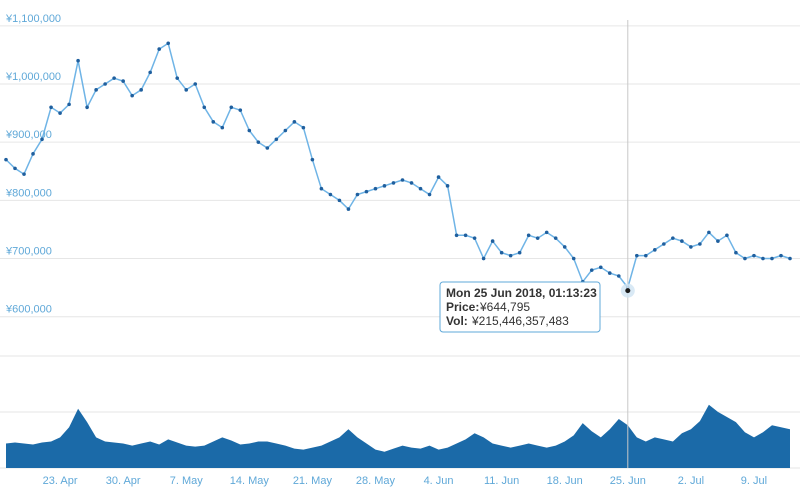 This screenshot has width=800, height=504. I want to click on hover-dot, so click(628, 291).